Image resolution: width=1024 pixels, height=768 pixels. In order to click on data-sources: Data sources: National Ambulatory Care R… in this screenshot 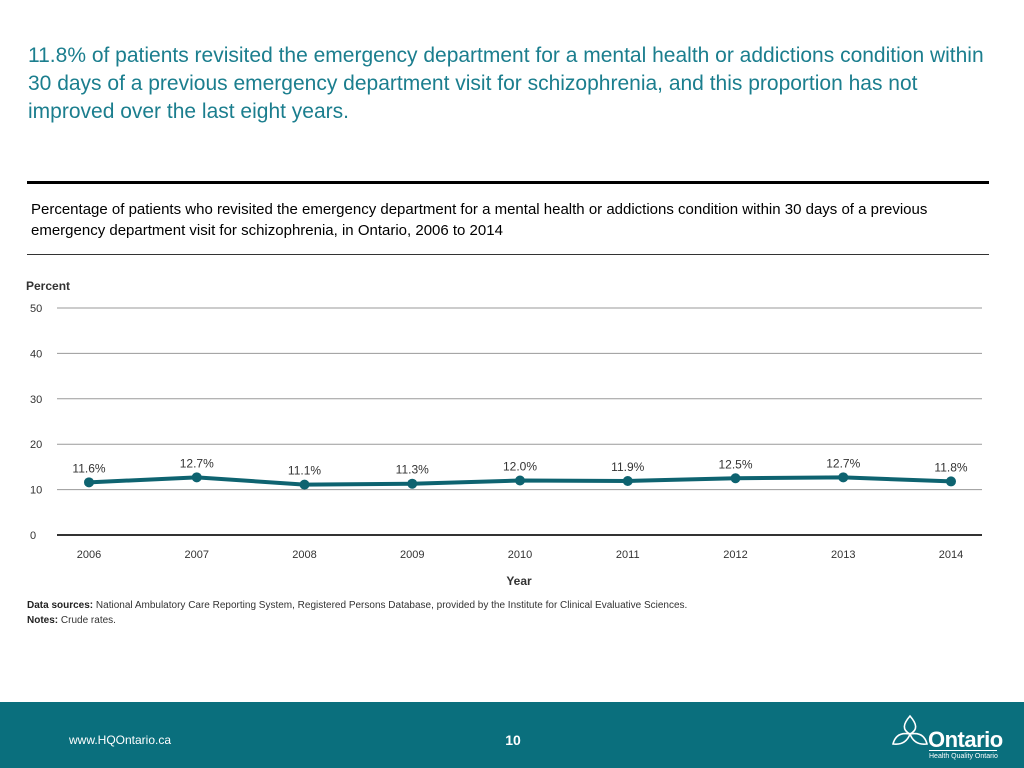, I will do `click(357, 605)`.